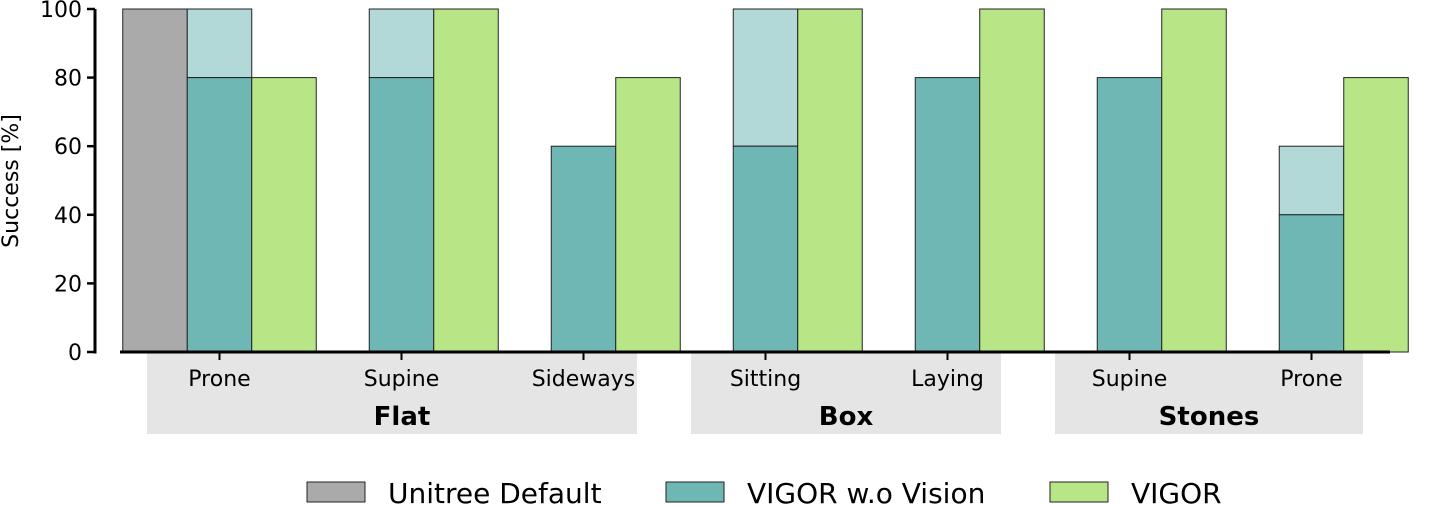 The width and height of the screenshot is (1435, 505). I want to click on category-label: Laying, so click(947, 379).